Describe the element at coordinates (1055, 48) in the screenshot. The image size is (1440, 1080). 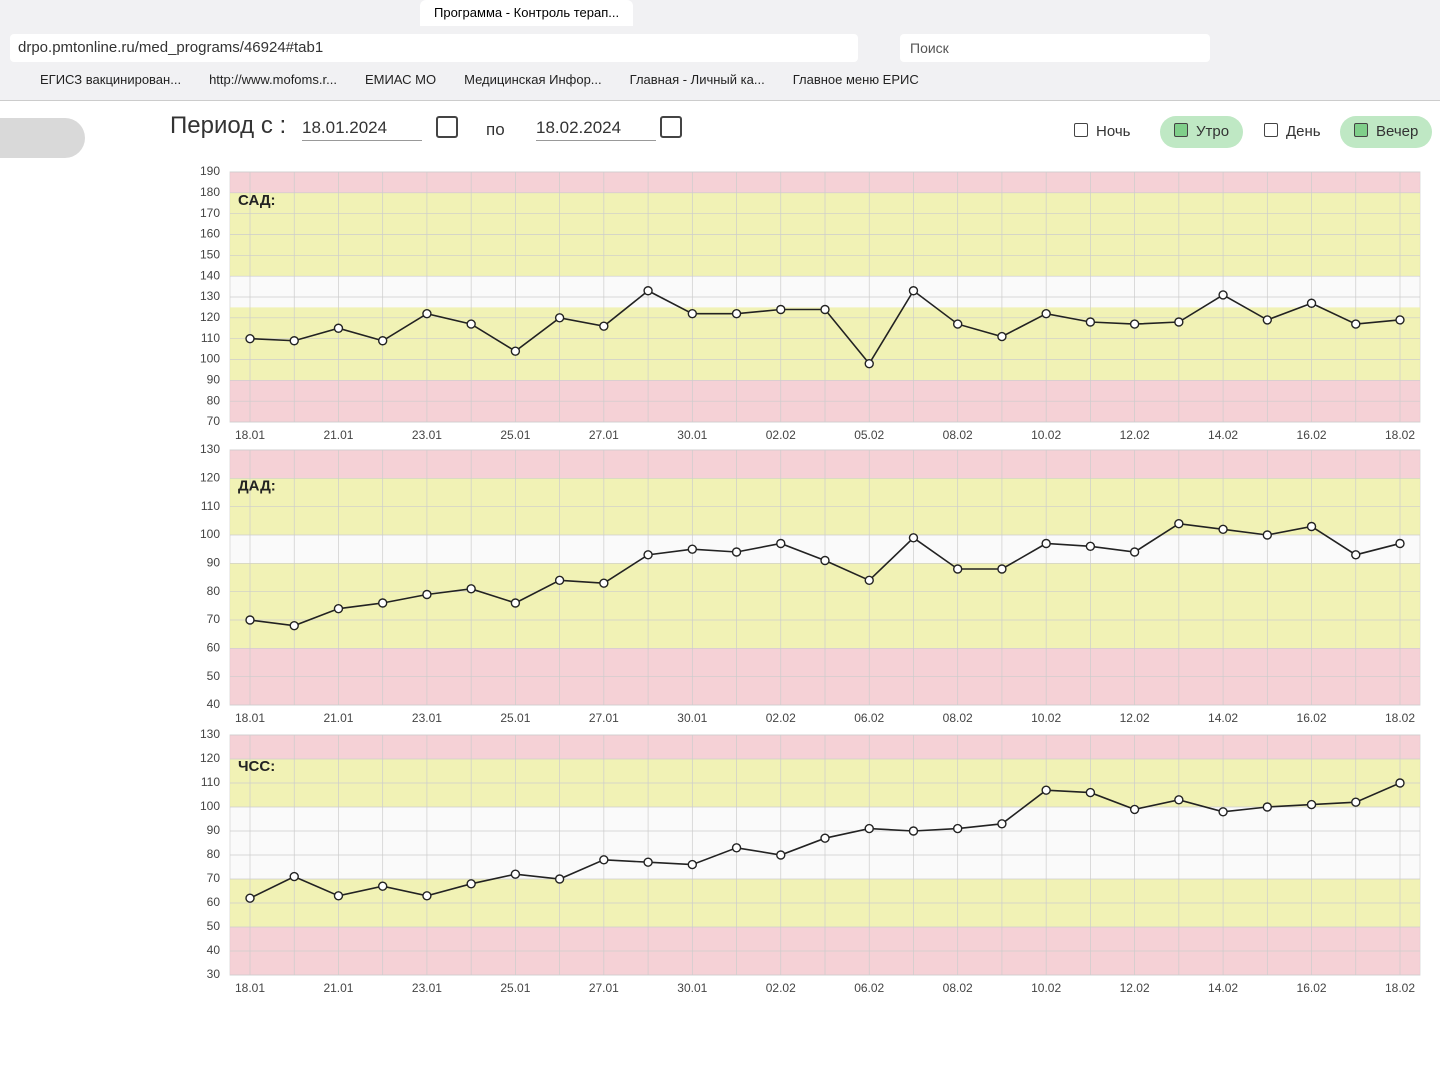
I see `search: Поиск` at that location.